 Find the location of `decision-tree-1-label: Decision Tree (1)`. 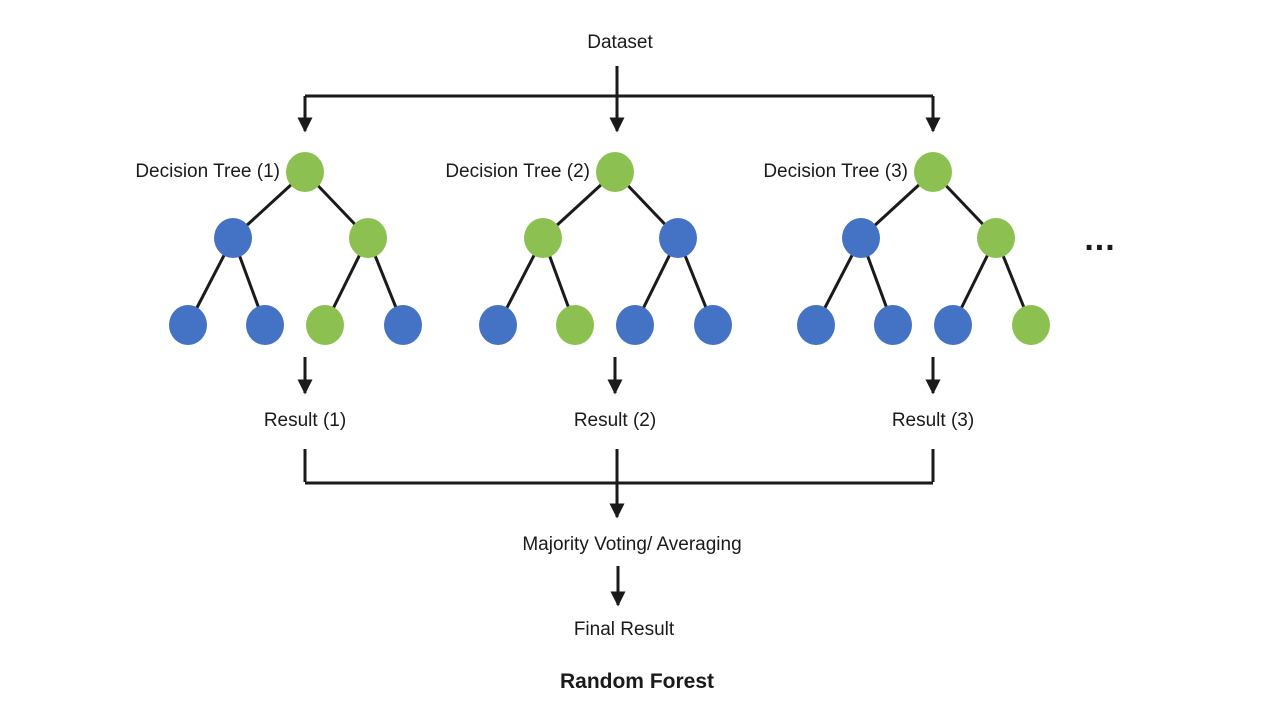

decision-tree-1-label: Decision Tree (1) is located at coordinates (207, 171).